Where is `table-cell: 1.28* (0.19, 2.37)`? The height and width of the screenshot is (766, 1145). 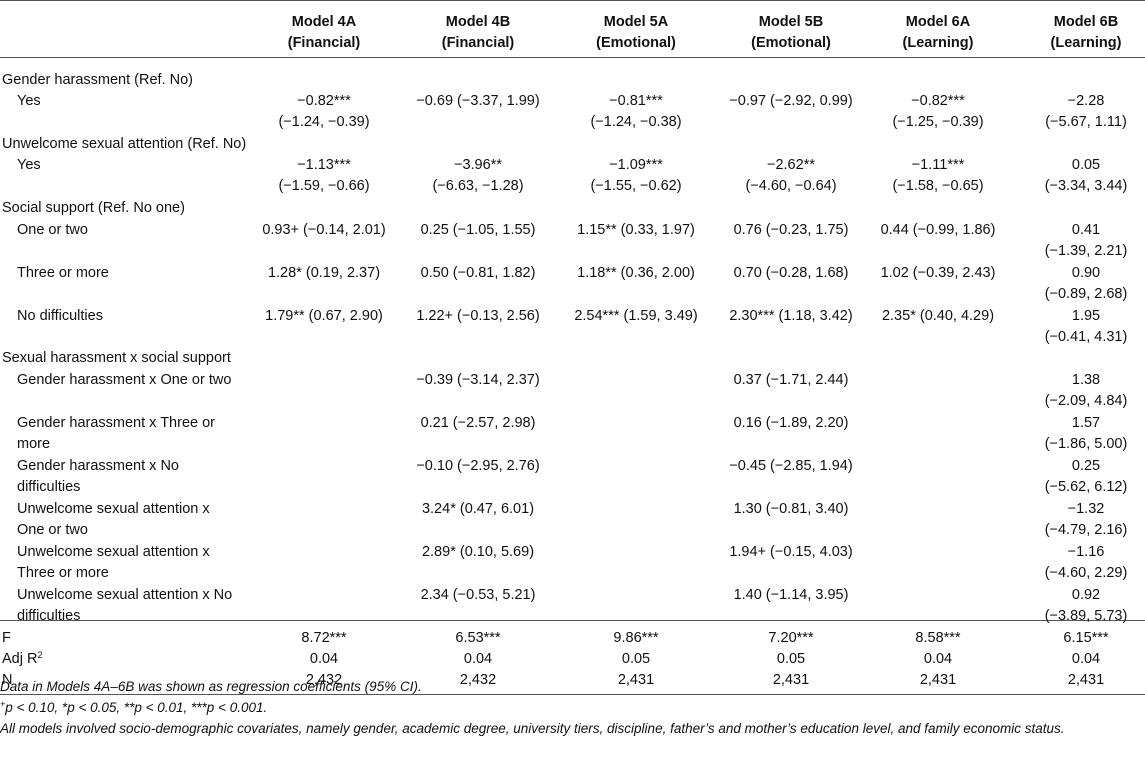 table-cell: 1.28* (0.19, 2.37) is located at coordinates (324, 273).